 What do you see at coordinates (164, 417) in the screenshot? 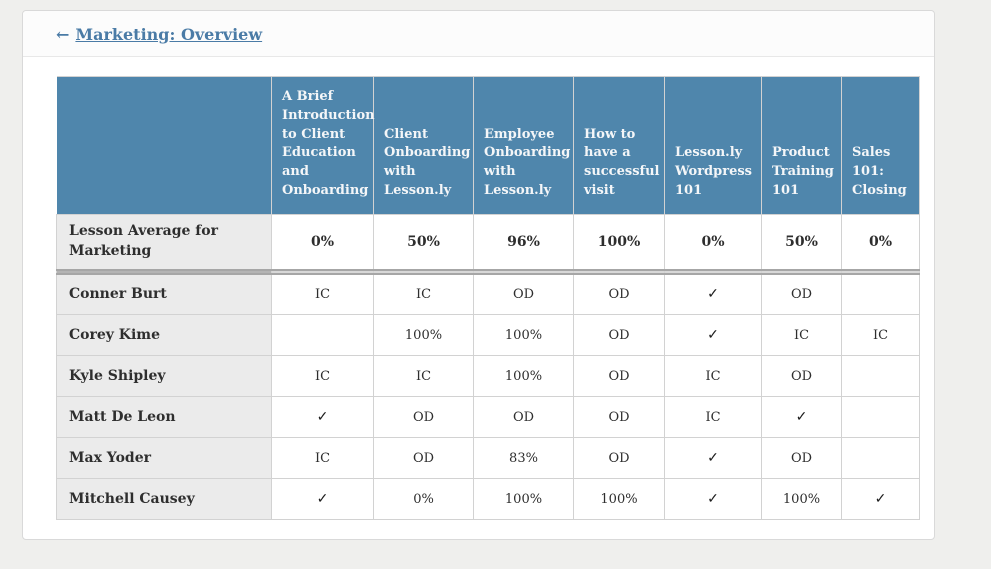
I see `user-name-cell: Matt De Leon` at bounding box center [164, 417].